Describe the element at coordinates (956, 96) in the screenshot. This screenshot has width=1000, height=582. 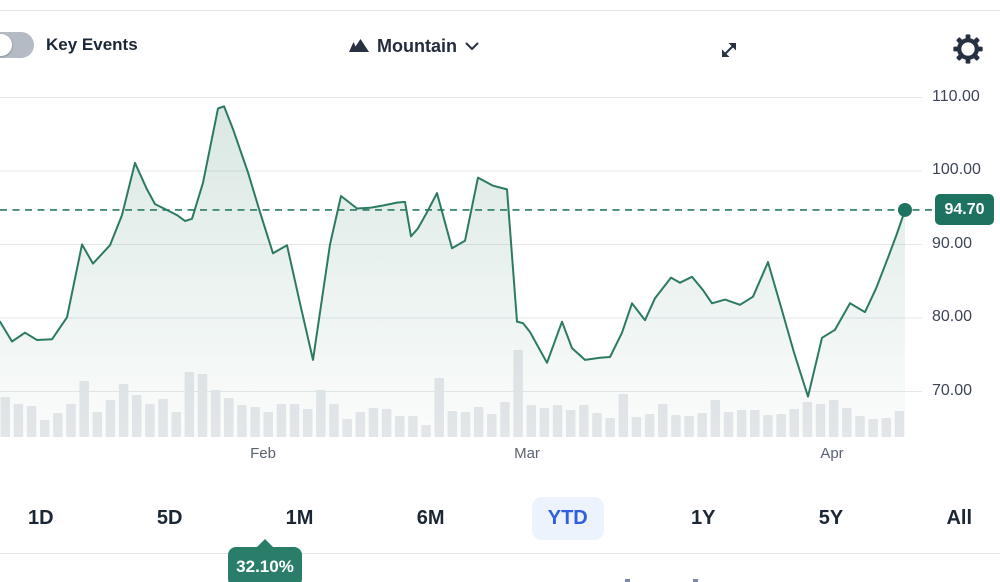
I see `y-axis-tick: 110.00` at that location.